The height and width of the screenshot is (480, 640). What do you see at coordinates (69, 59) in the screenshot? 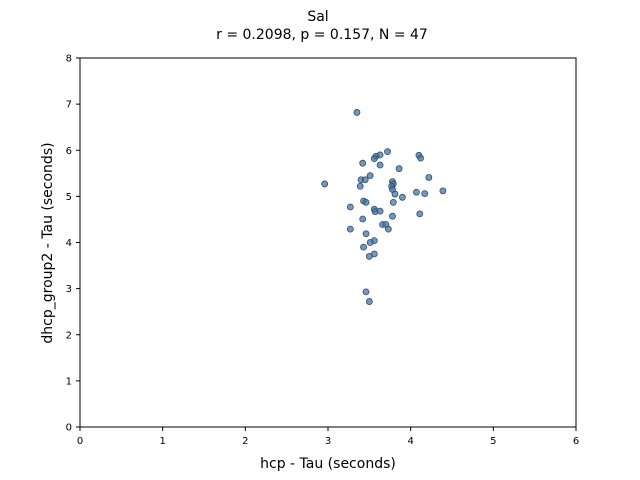
I see `y-tick-label: 8` at bounding box center [69, 59].